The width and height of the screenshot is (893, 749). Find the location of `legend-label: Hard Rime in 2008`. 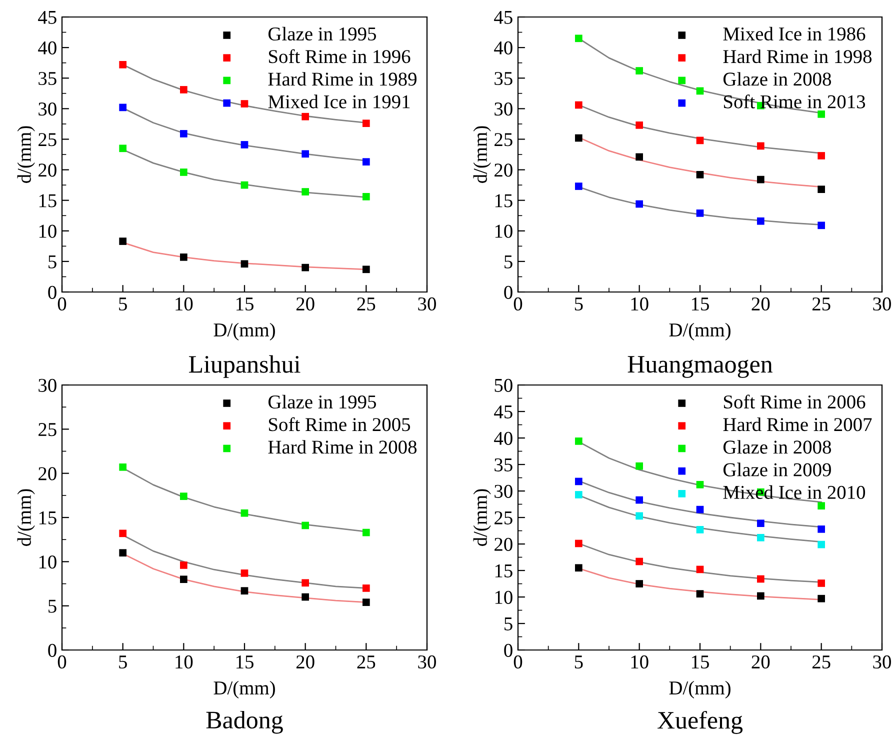

legend-label: Hard Rime in 2008 is located at coordinates (342, 447).